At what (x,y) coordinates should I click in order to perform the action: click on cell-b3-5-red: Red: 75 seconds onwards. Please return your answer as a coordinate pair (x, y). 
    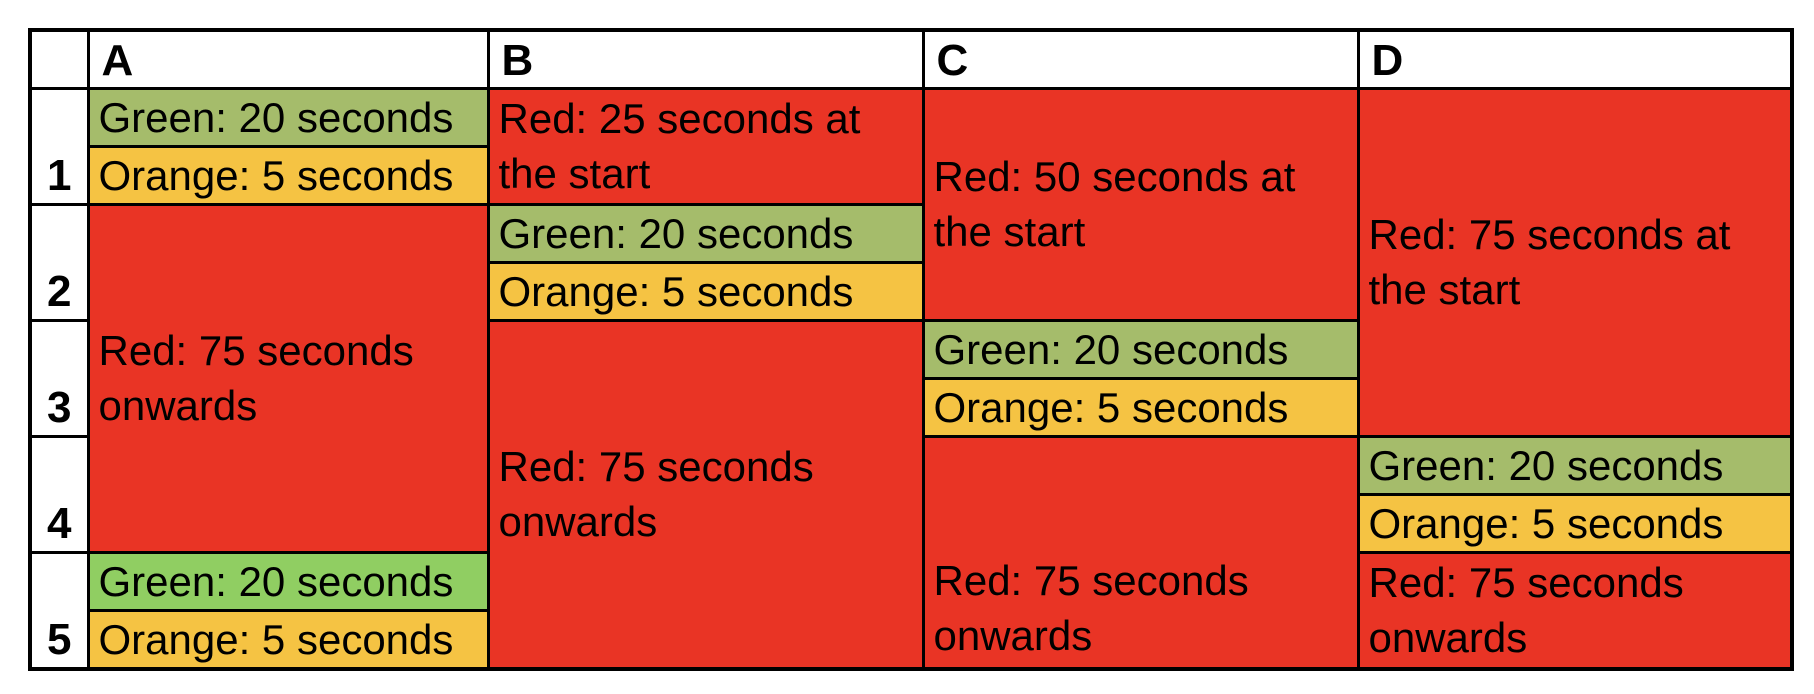
    Looking at the image, I should click on (705, 494).